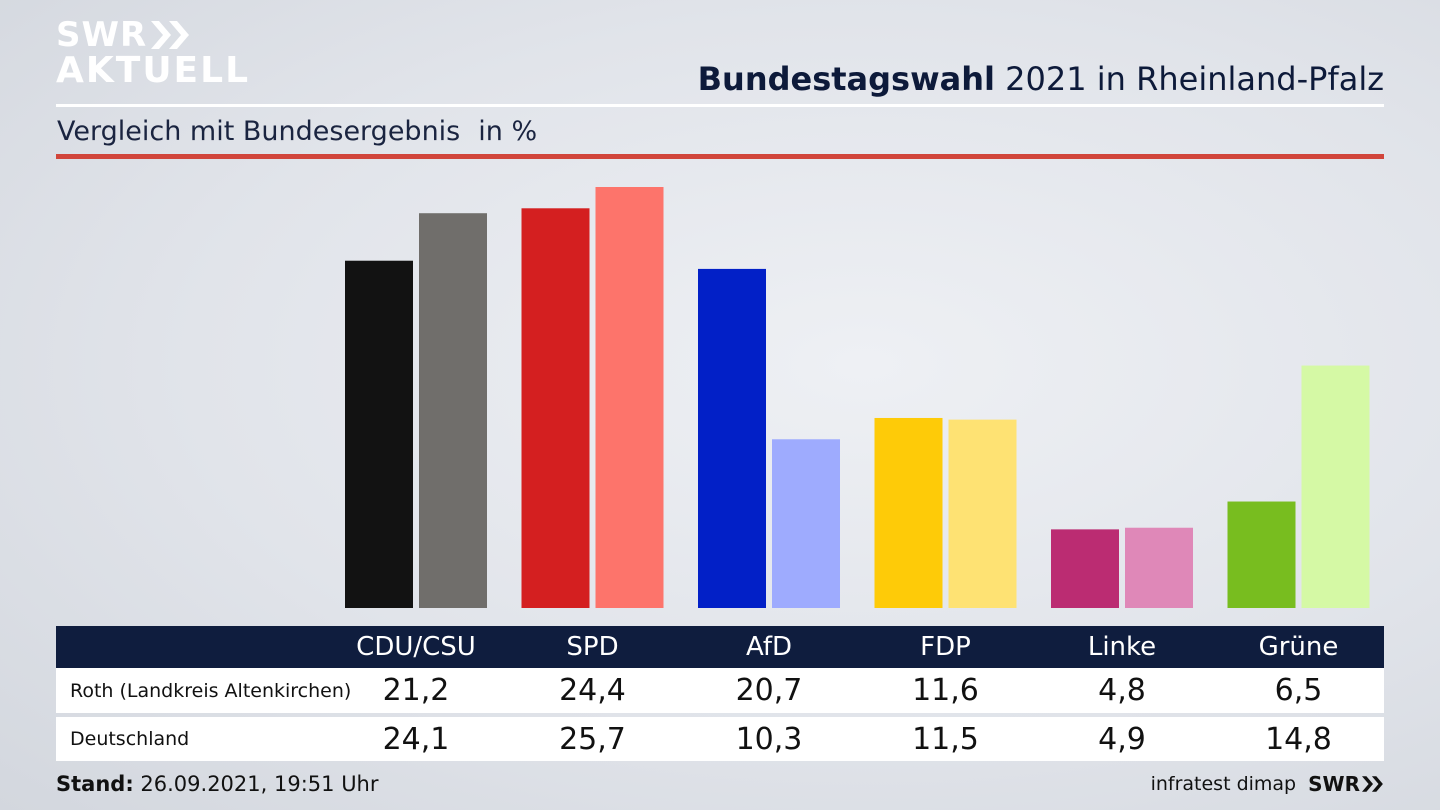 Image resolution: width=1440 pixels, height=810 pixels. Describe the element at coordinates (629, 397) in the screenshot. I see `bar-spd-deutschland` at that location.